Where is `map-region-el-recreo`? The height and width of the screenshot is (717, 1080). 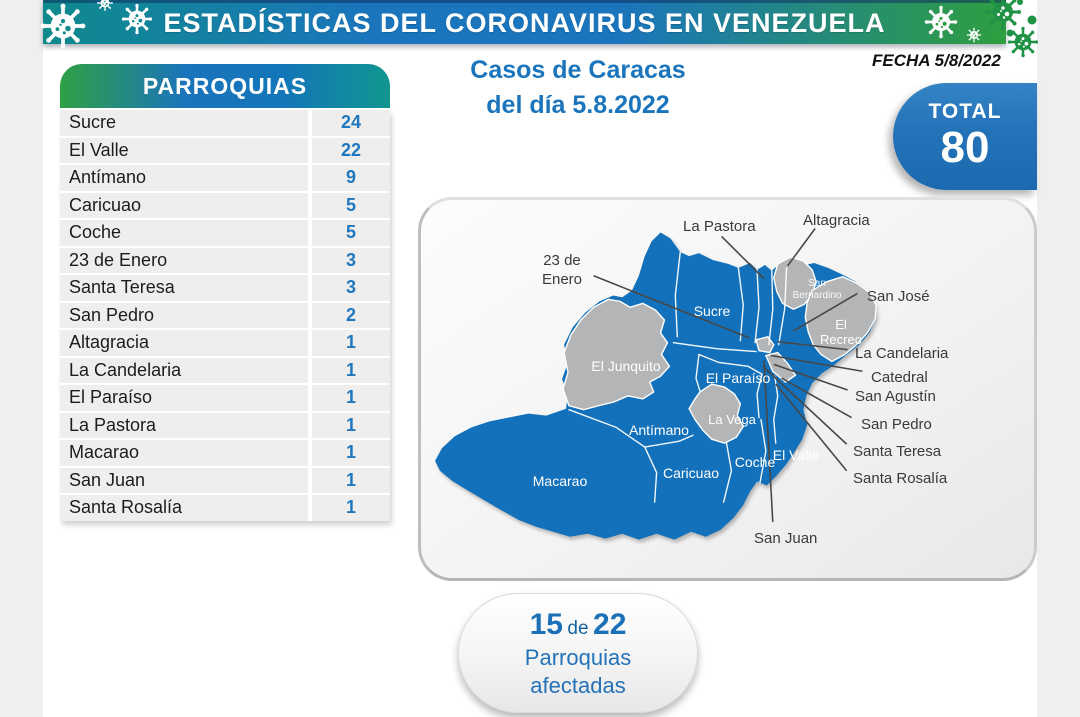 map-region-el-recreo is located at coordinates (840, 319).